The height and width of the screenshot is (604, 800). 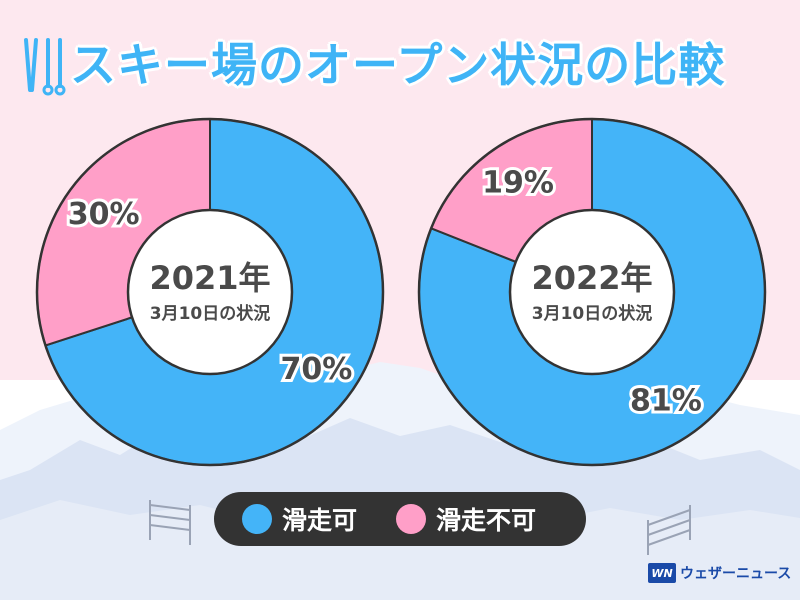 What do you see at coordinates (486, 520) in the screenshot?
I see `legend-label-closed: 滑走不可` at bounding box center [486, 520].